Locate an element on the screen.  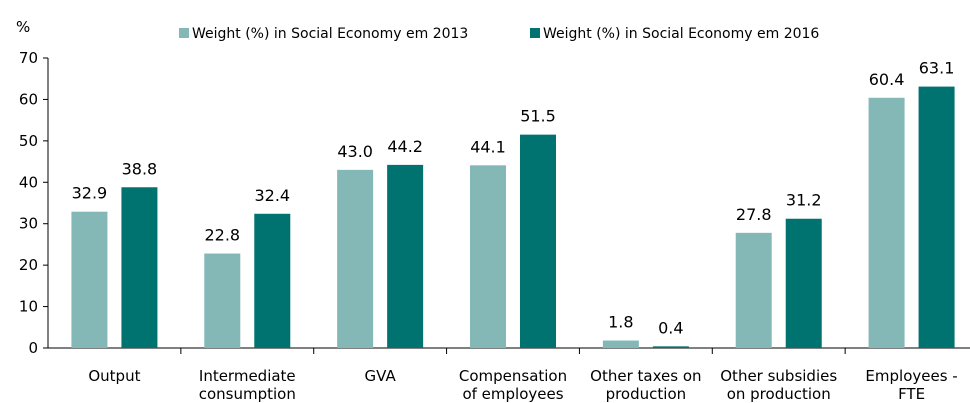
category-label: GVA is located at coordinates (381, 376).